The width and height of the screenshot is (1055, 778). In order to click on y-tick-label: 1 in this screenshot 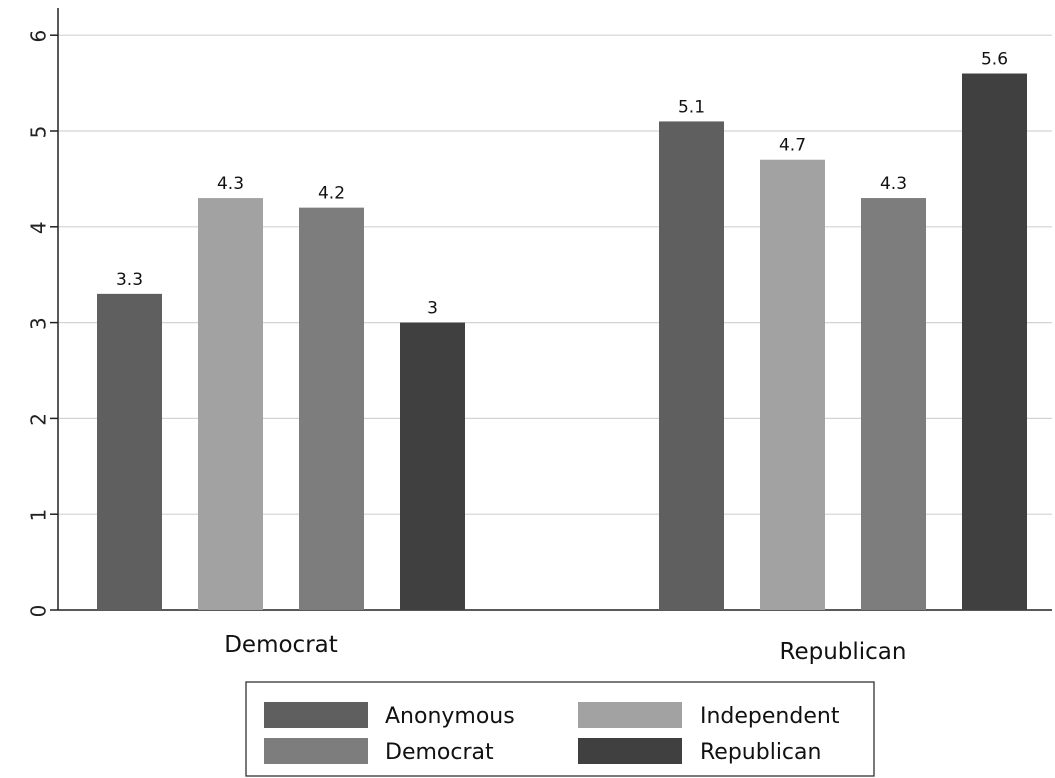, I will do `click(39, 515)`.